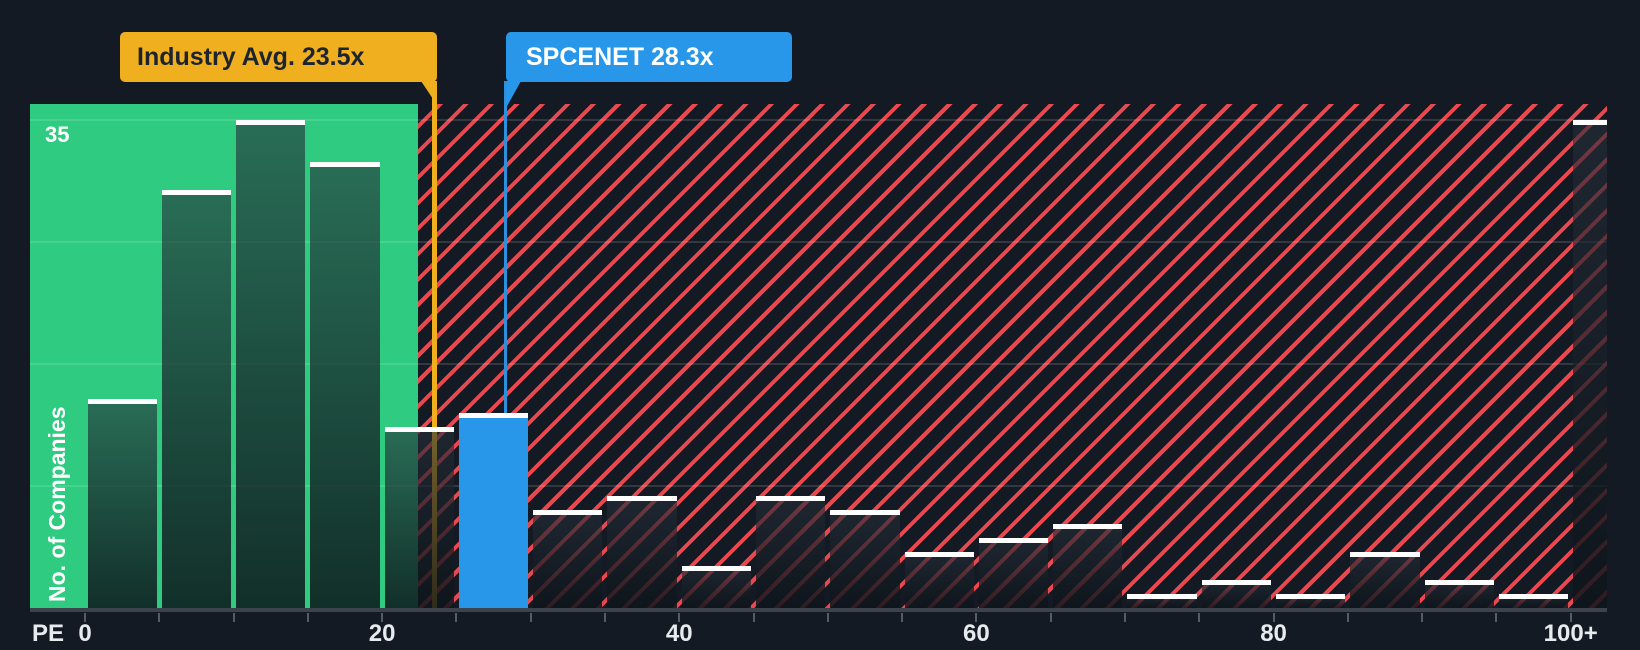 Image resolution: width=1640 pixels, height=650 pixels. I want to click on y-axis-max-label: 35, so click(57, 134).